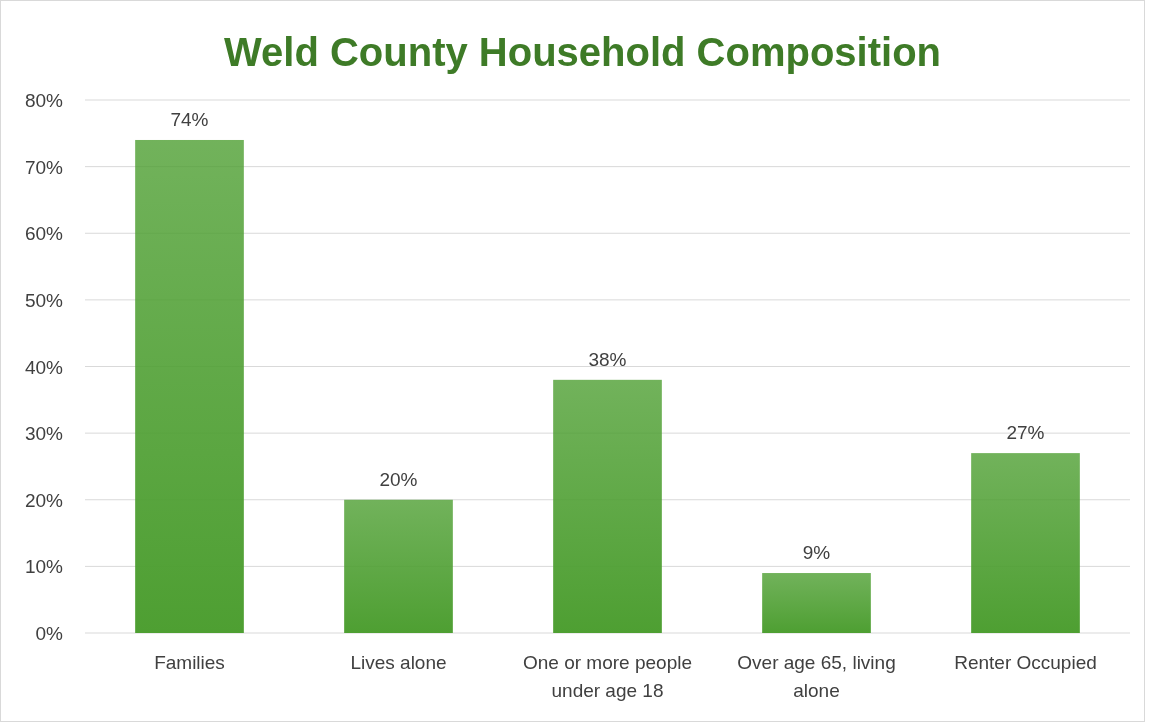  What do you see at coordinates (398, 479) in the screenshot?
I see `data-label: 20%` at bounding box center [398, 479].